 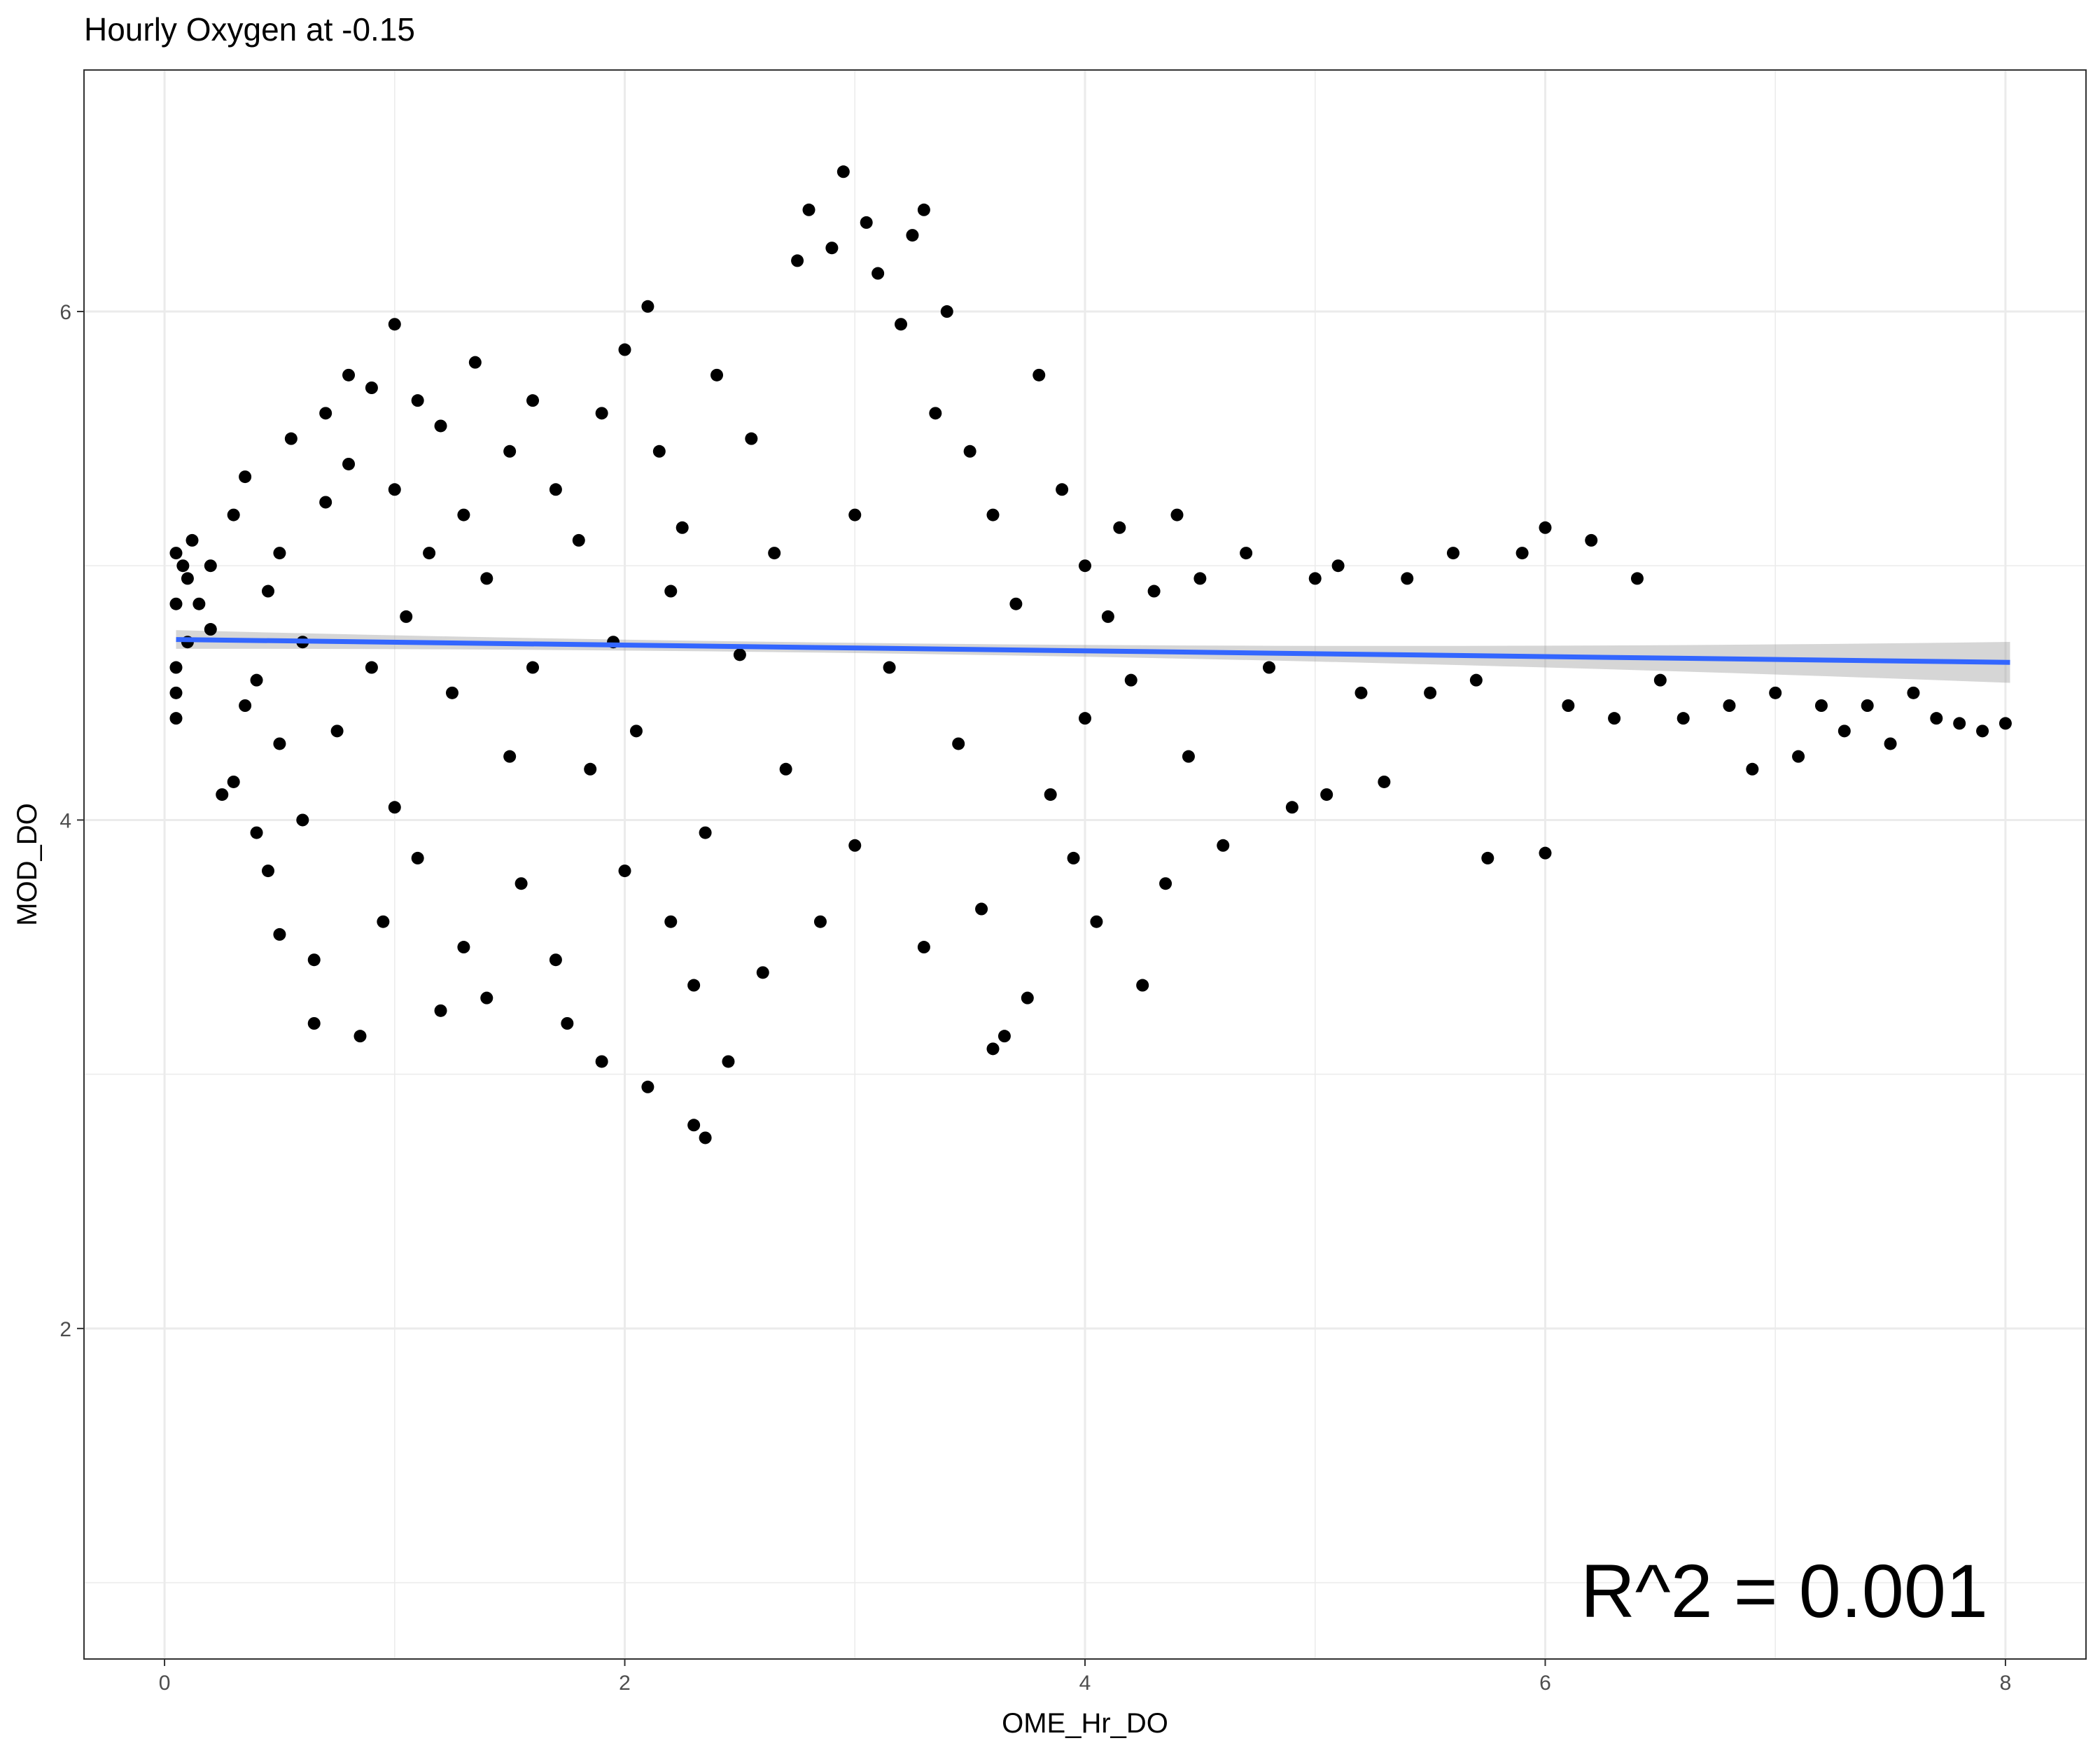 What do you see at coordinates (625, 1683) in the screenshot?
I see `x-tick-label: 2` at bounding box center [625, 1683].